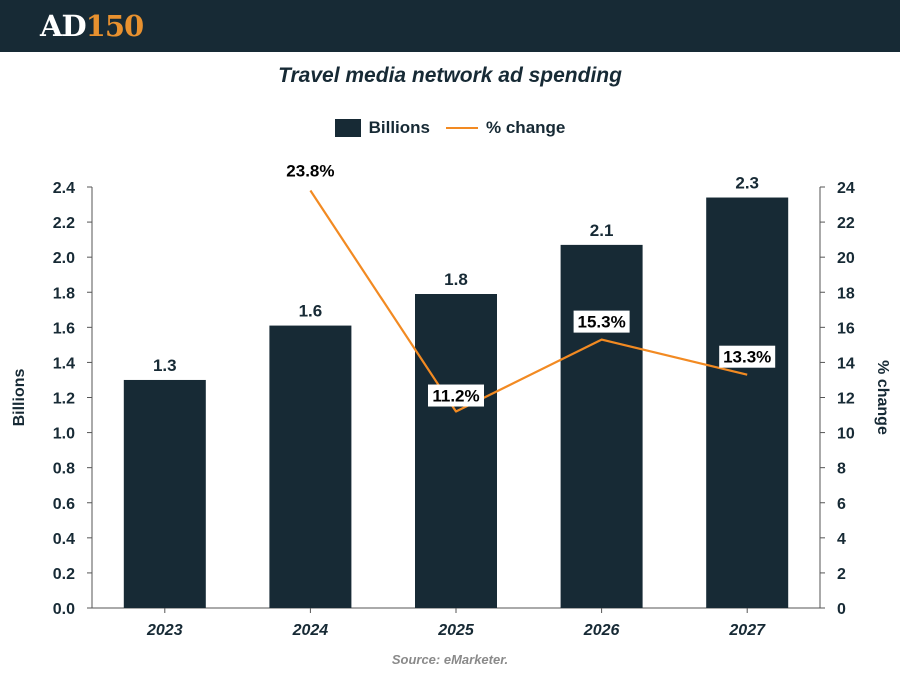 Image resolution: width=900 pixels, height=675 pixels. What do you see at coordinates (747, 183) in the screenshot?
I see `bar-value-label: 2.3` at bounding box center [747, 183].